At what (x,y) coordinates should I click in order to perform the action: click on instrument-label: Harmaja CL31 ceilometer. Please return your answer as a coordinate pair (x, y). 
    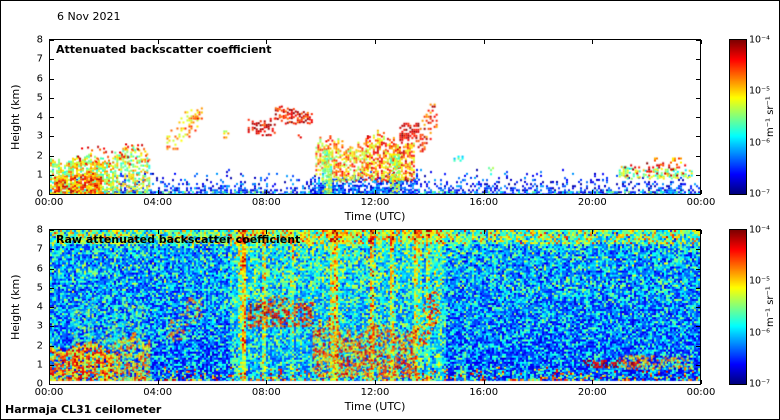
    Looking at the image, I should click on (83, 409).